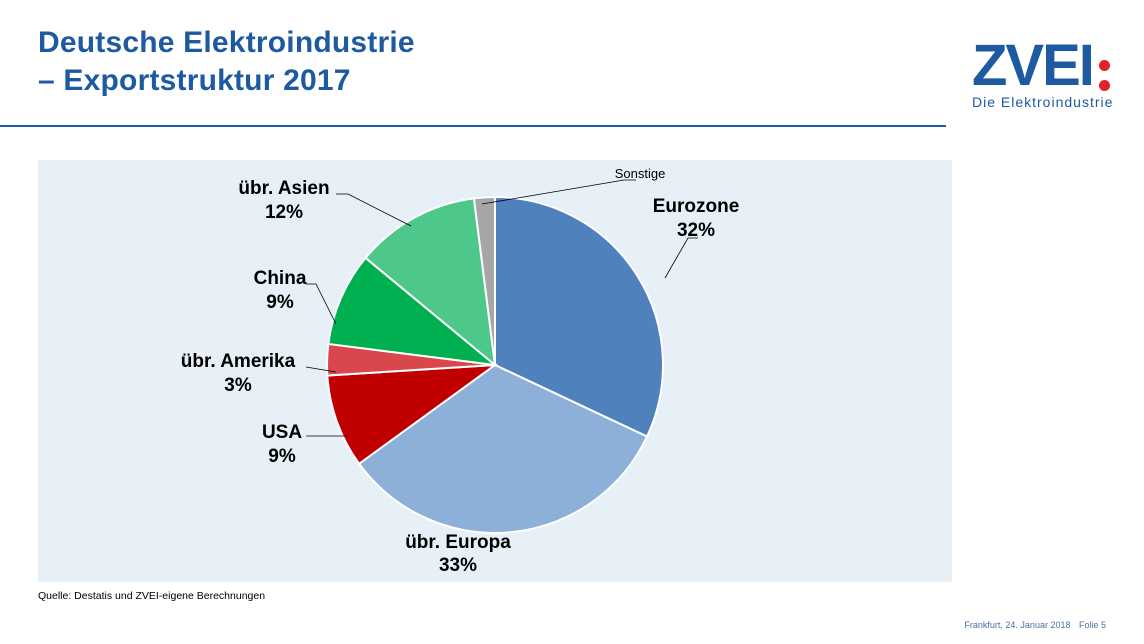 Image resolution: width=1144 pixels, height=644 pixels. Describe the element at coordinates (321, 304) in the screenshot. I see `leader-line-china` at that location.